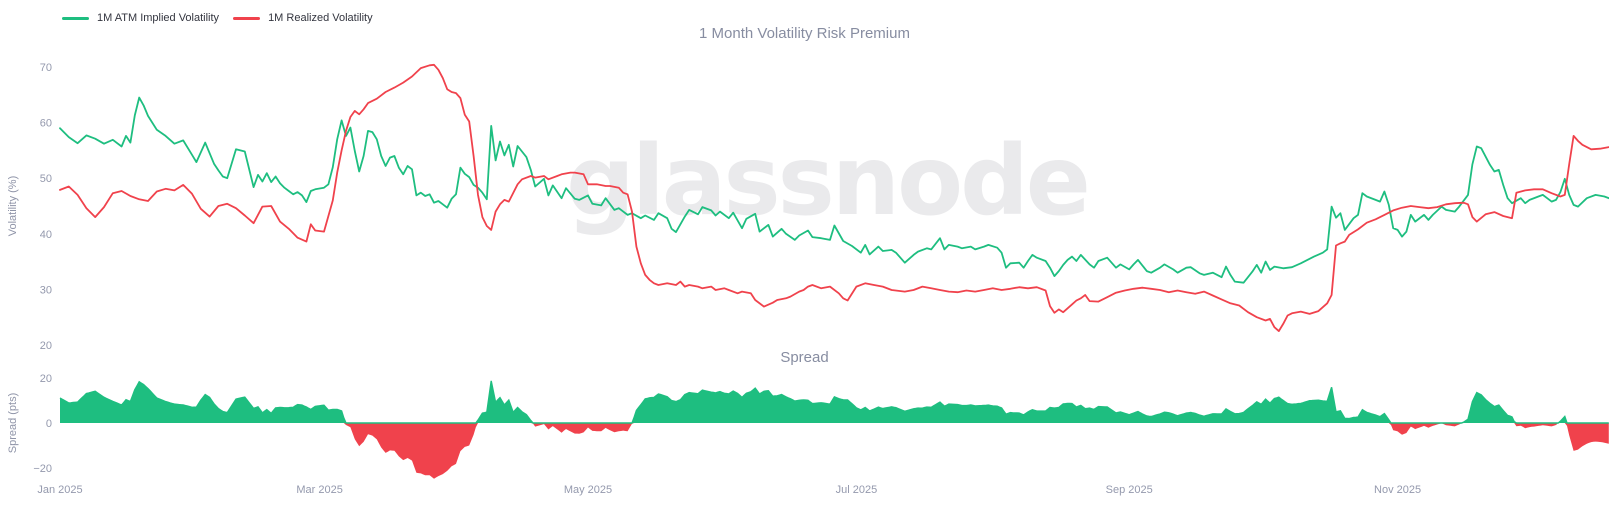  What do you see at coordinates (319, 490) in the screenshot?
I see `svg-text: Mar 2025` at bounding box center [319, 490].